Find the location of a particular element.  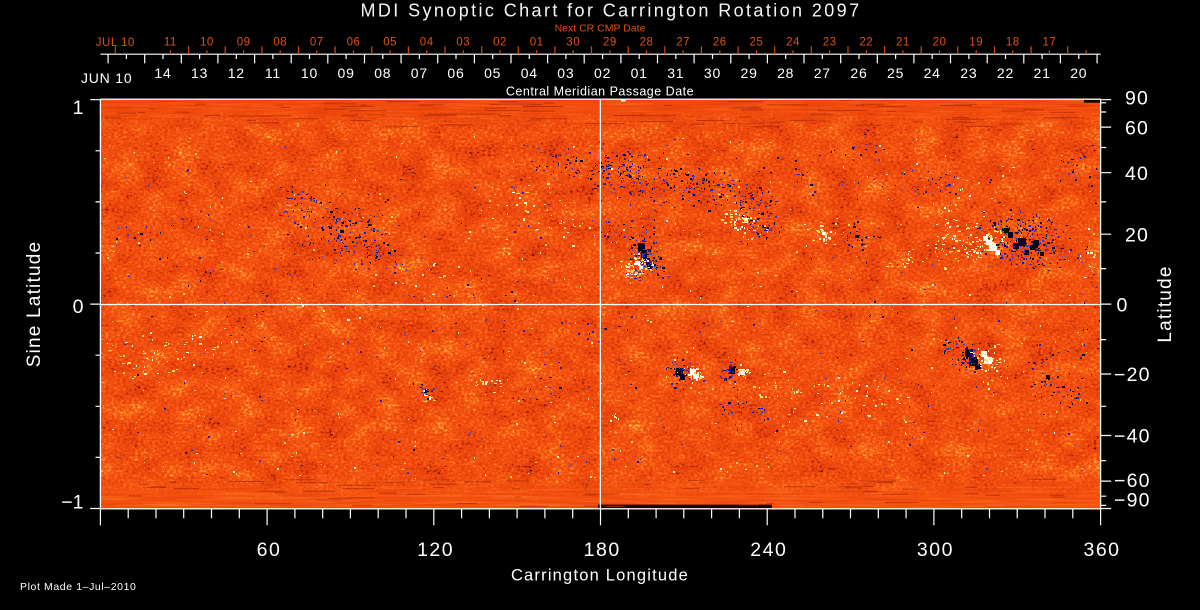

svg-text: 17 is located at coordinates (1050, 43).